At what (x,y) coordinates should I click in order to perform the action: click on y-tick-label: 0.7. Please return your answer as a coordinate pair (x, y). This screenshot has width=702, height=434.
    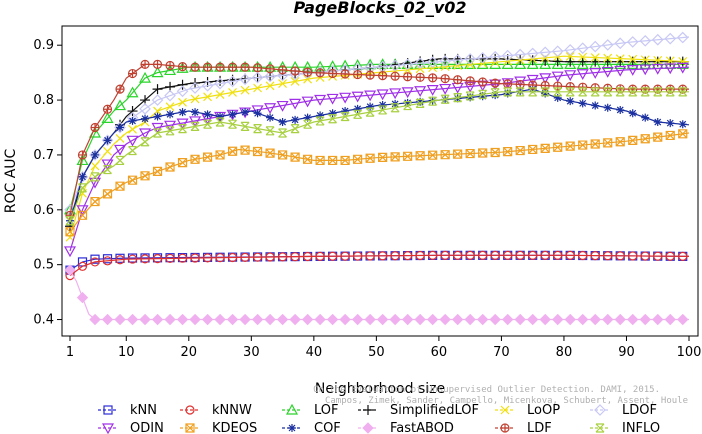
    Looking at the image, I should click on (43, 155).